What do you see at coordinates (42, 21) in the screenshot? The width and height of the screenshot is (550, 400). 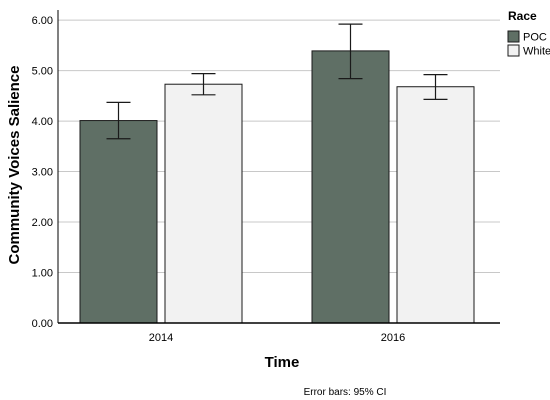 I see `y-tick-label: 6.00` at bounding box center [42, 21].